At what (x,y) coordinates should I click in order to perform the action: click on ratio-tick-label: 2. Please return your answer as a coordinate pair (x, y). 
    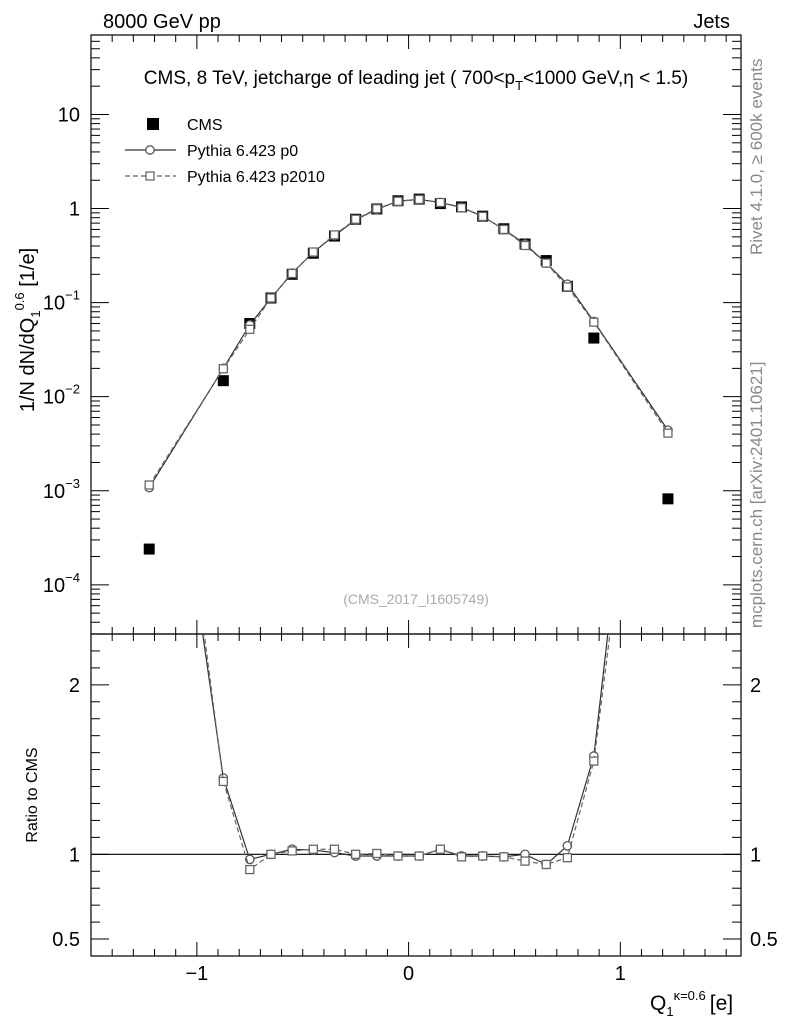
    Looking at the image, I should click on (74, 686).